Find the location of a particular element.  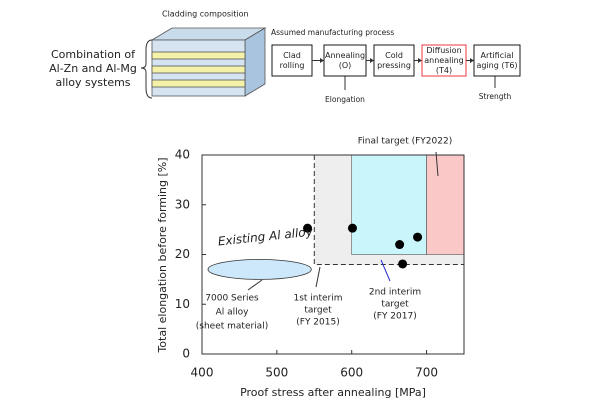

second-target-label: 2nd interim is located at coordinates (395, 293).